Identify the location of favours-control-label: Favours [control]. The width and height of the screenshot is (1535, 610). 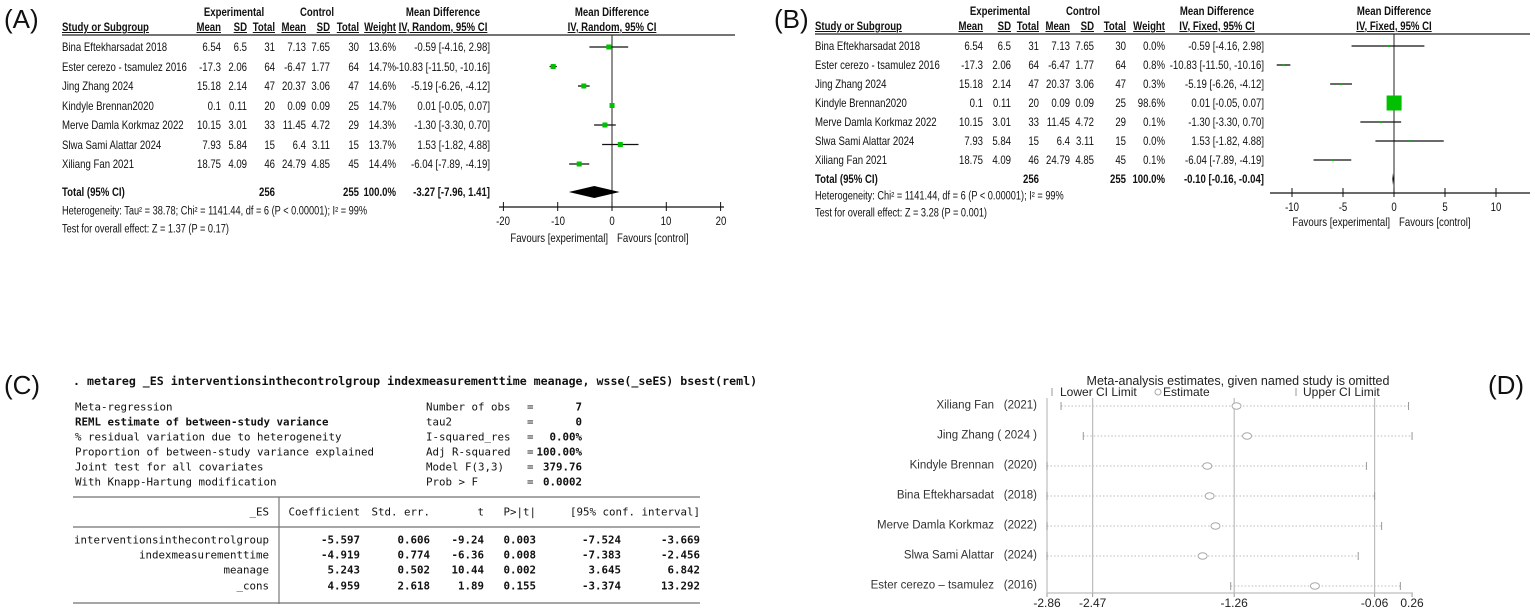
(653, 238).